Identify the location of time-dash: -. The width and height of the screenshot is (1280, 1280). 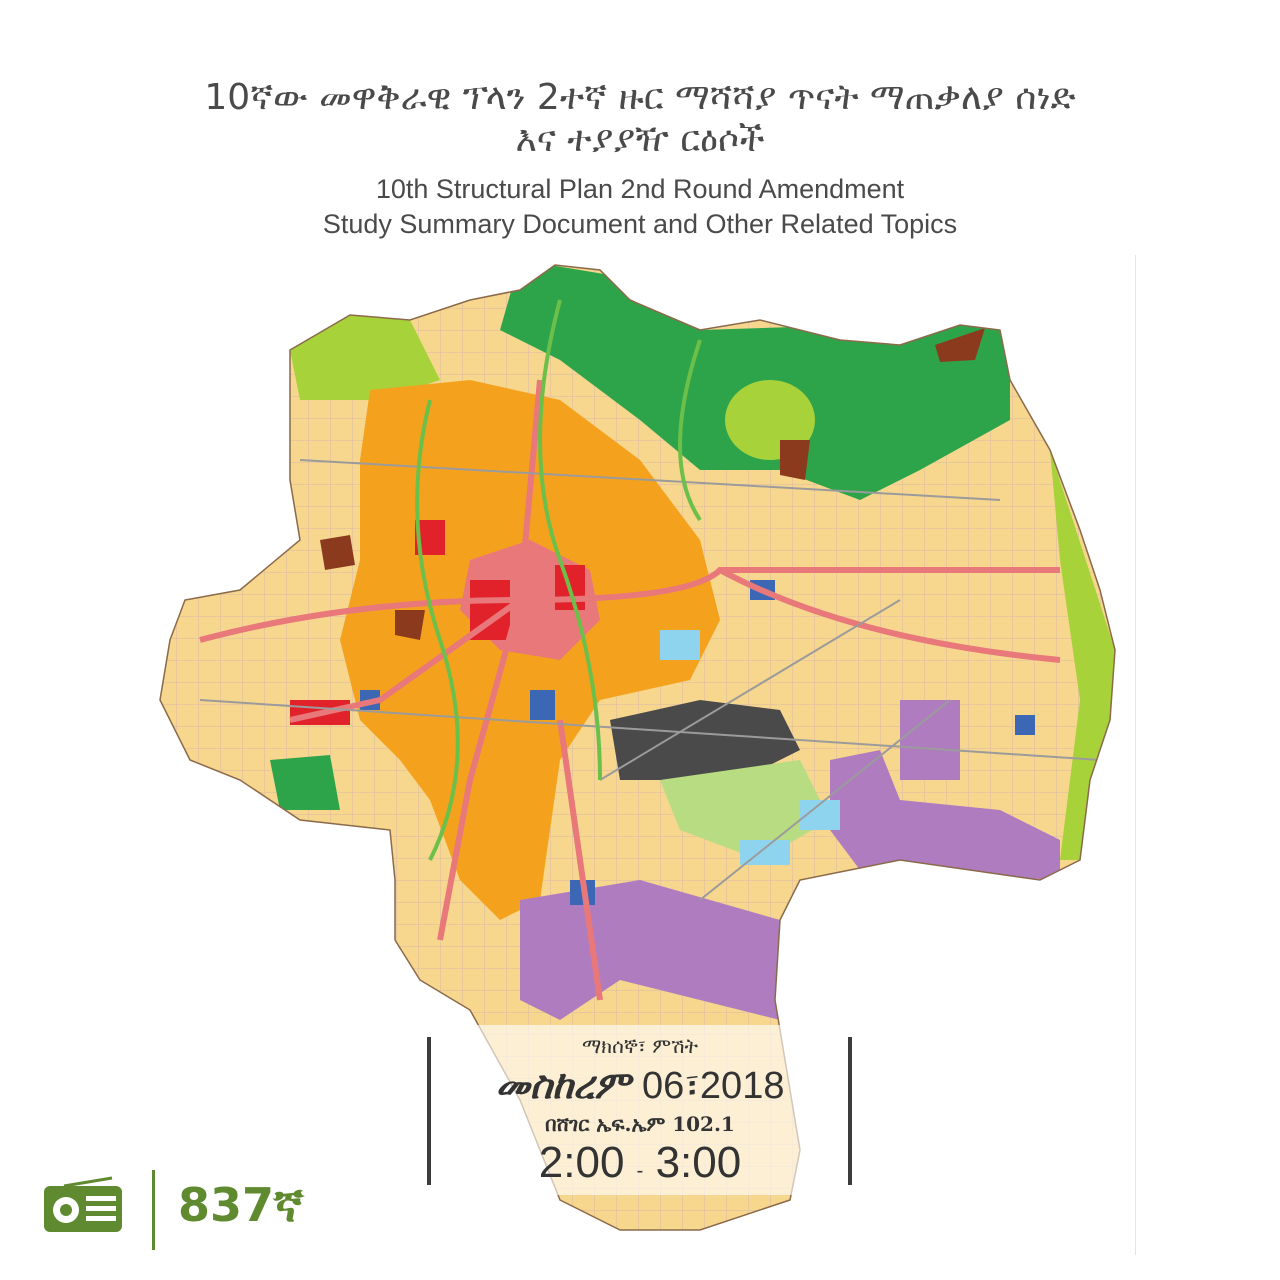
(640, 1171).